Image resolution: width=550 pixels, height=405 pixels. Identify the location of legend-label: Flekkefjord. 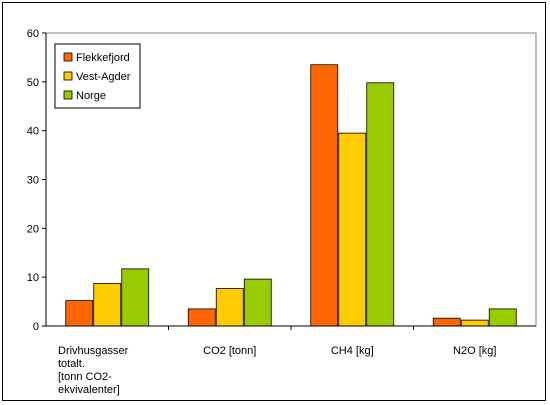
(103, 58).